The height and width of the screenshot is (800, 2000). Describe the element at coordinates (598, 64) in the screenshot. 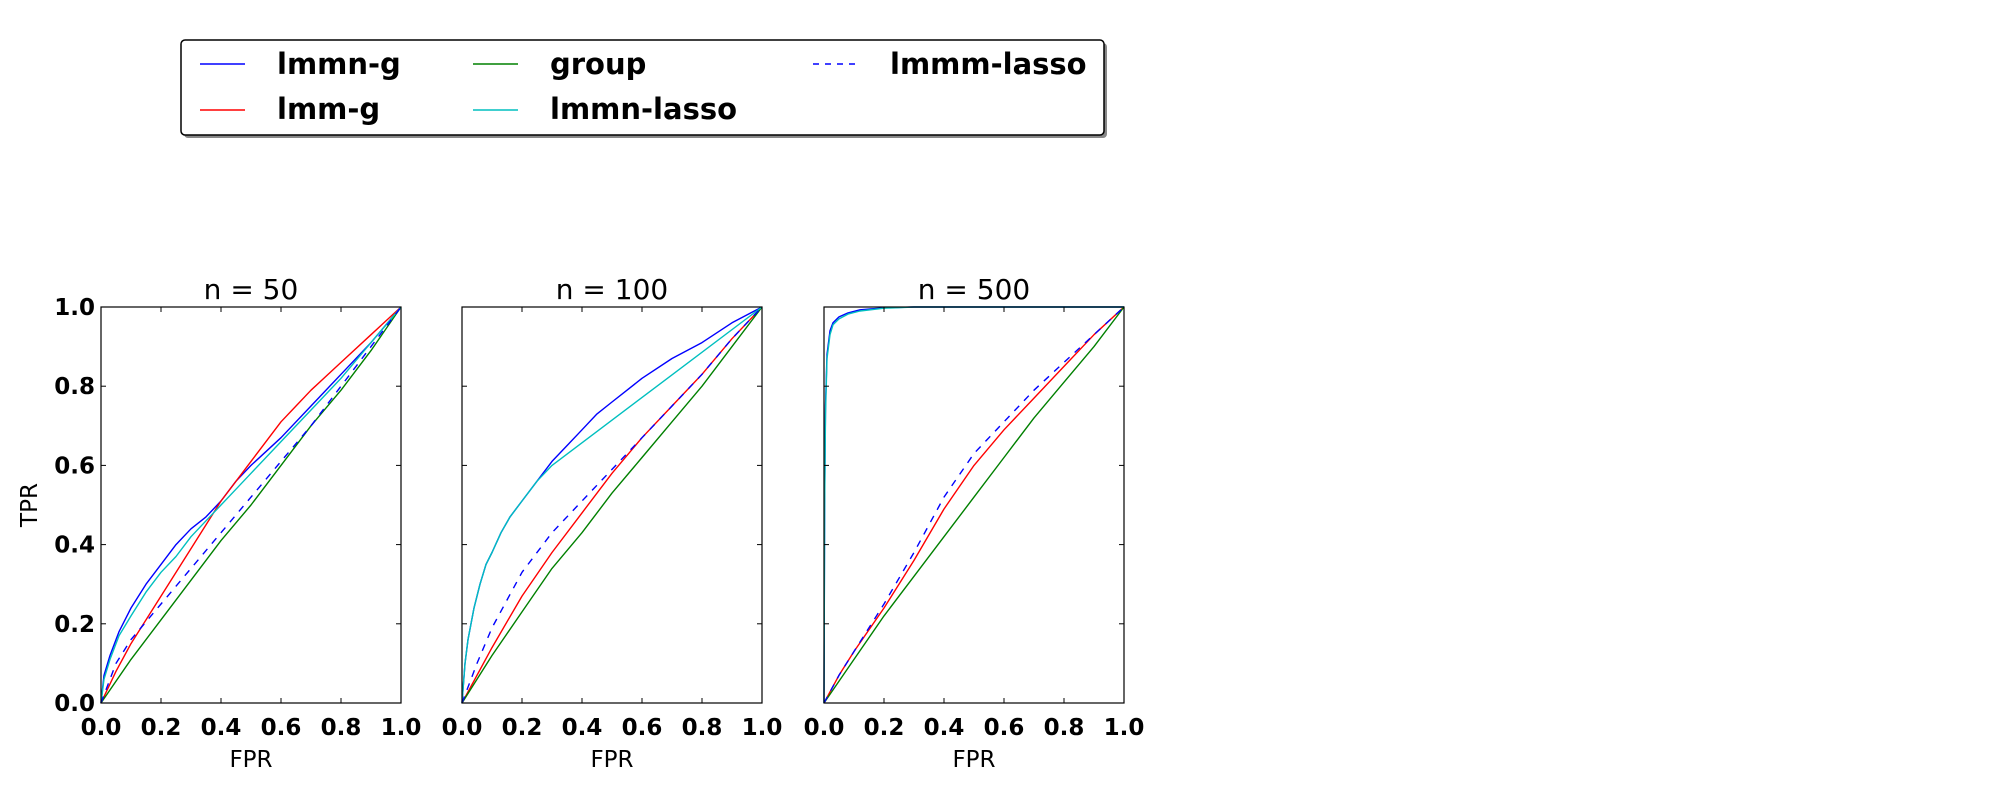

I see `legend-label-group: group` at that location.